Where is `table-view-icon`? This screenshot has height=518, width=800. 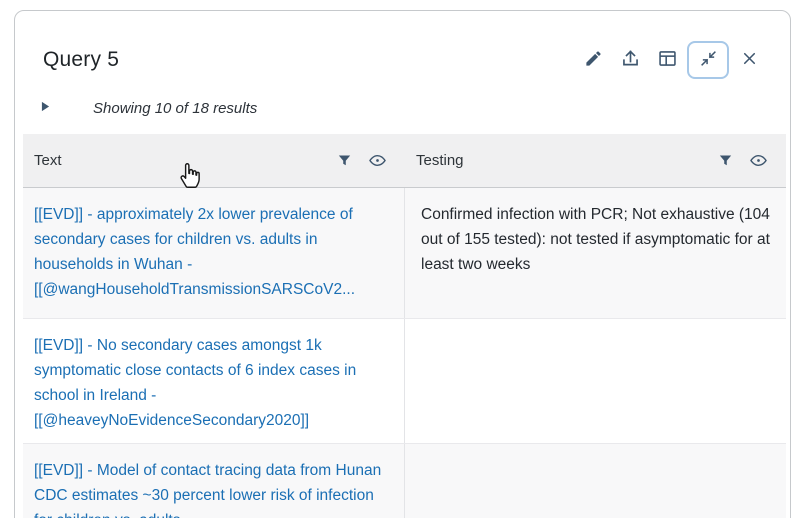
table-view-icon is located at coordinates (667, 60).